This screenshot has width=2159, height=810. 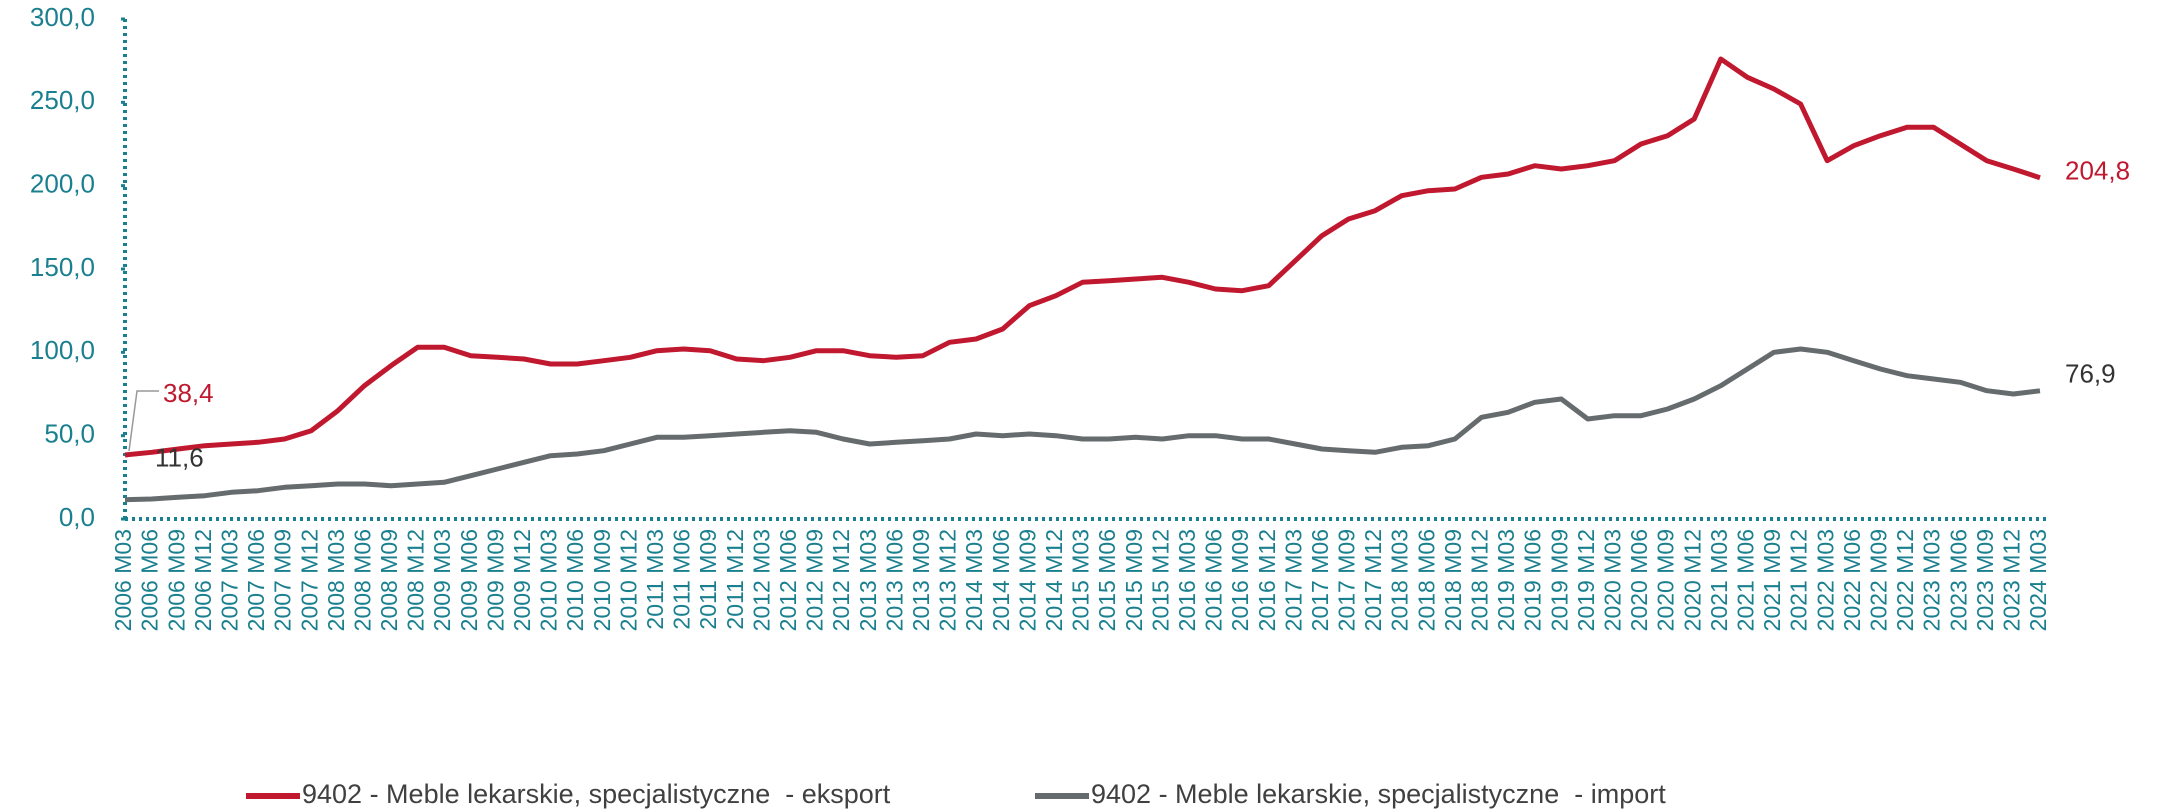 I want to click on x-tick-label: 2022 M12, so click(x=1905, y=580).